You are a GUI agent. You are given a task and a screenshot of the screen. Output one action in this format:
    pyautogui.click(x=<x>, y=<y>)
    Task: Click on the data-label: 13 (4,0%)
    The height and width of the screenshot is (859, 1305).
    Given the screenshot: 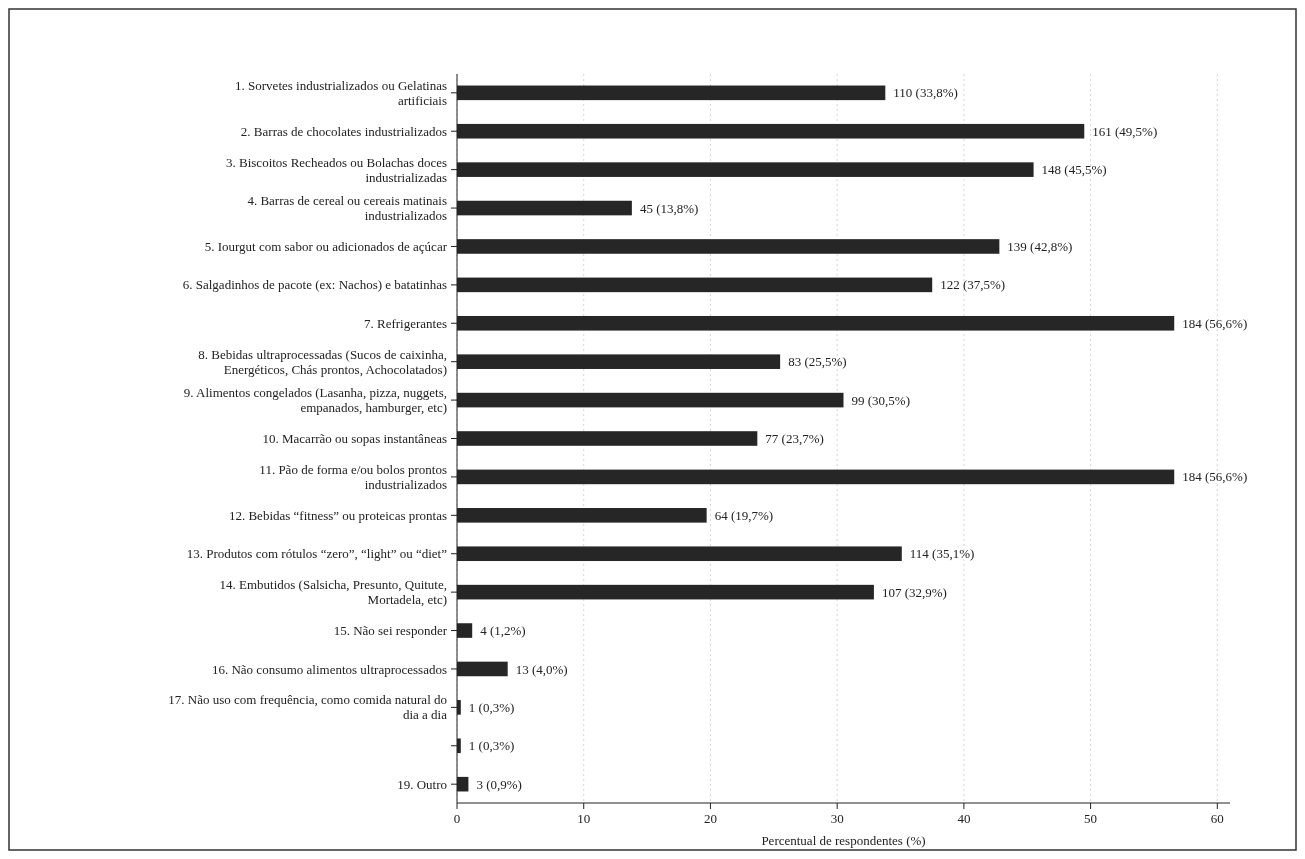 What is the action you would take?
    pyautogui.click(x=541, y=669)
    